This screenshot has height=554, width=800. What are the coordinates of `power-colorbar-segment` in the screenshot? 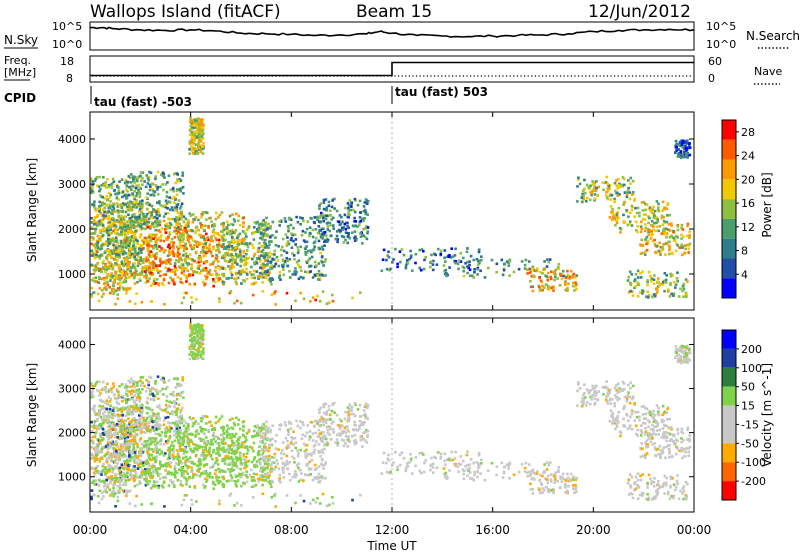 It's located at (729, 228).